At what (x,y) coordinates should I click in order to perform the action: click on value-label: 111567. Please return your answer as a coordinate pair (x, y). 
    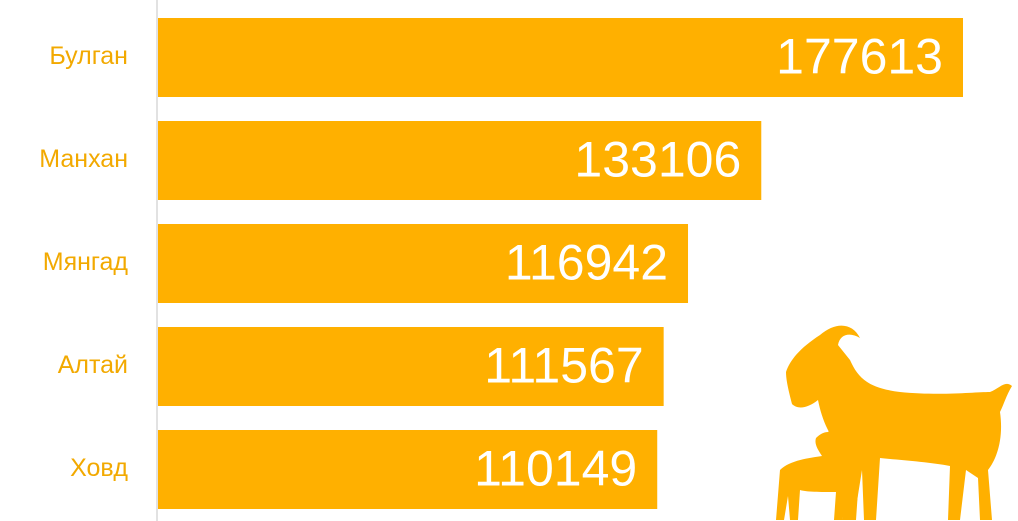
    Looking at the image, I should click on (563, 366).